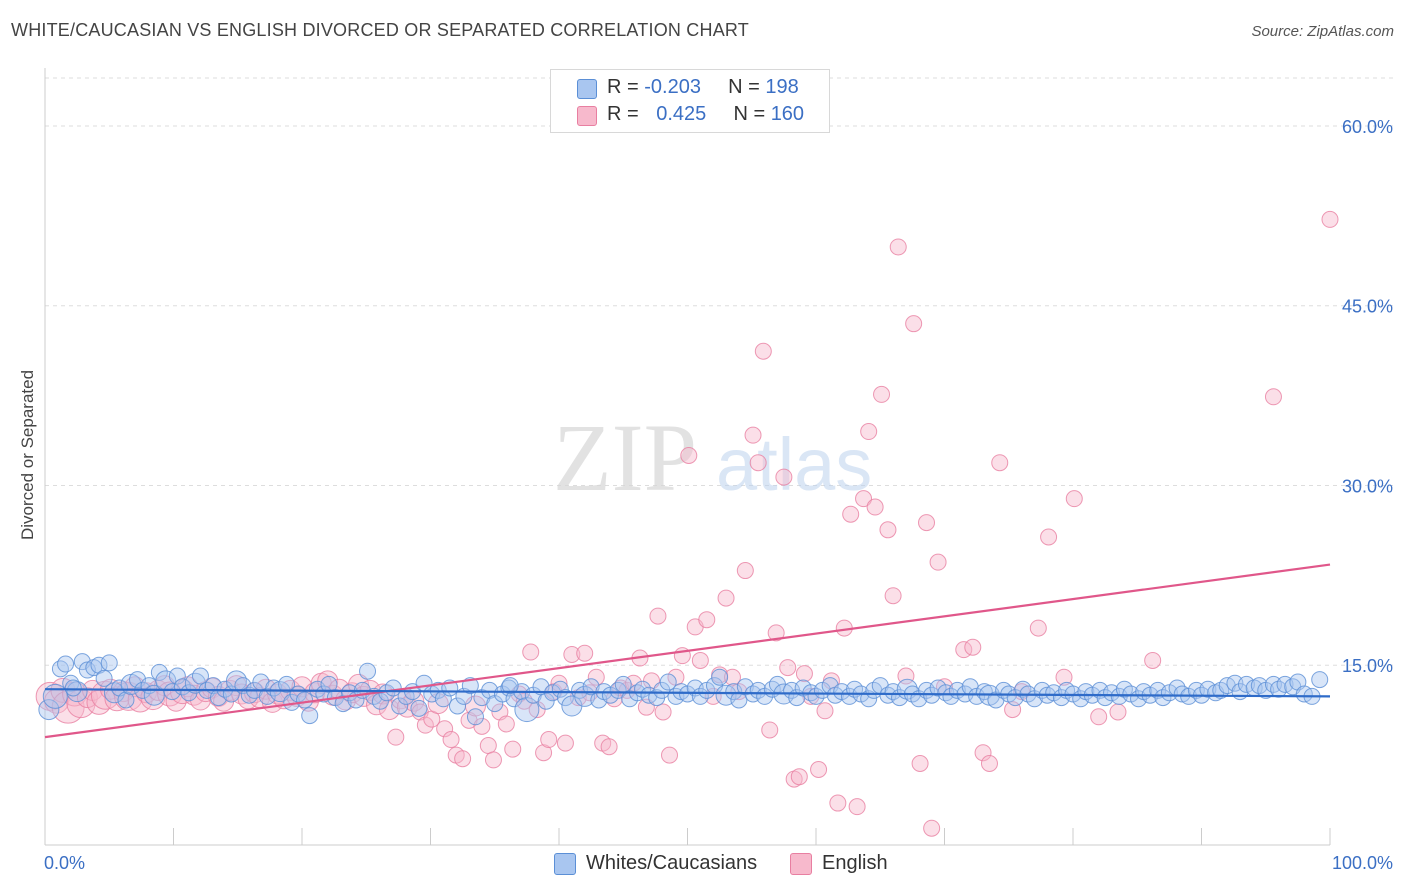  Describe the element at coordinates (565, 864) in the screenshot. I see `bottom-legend-swatch-whites` at that location.